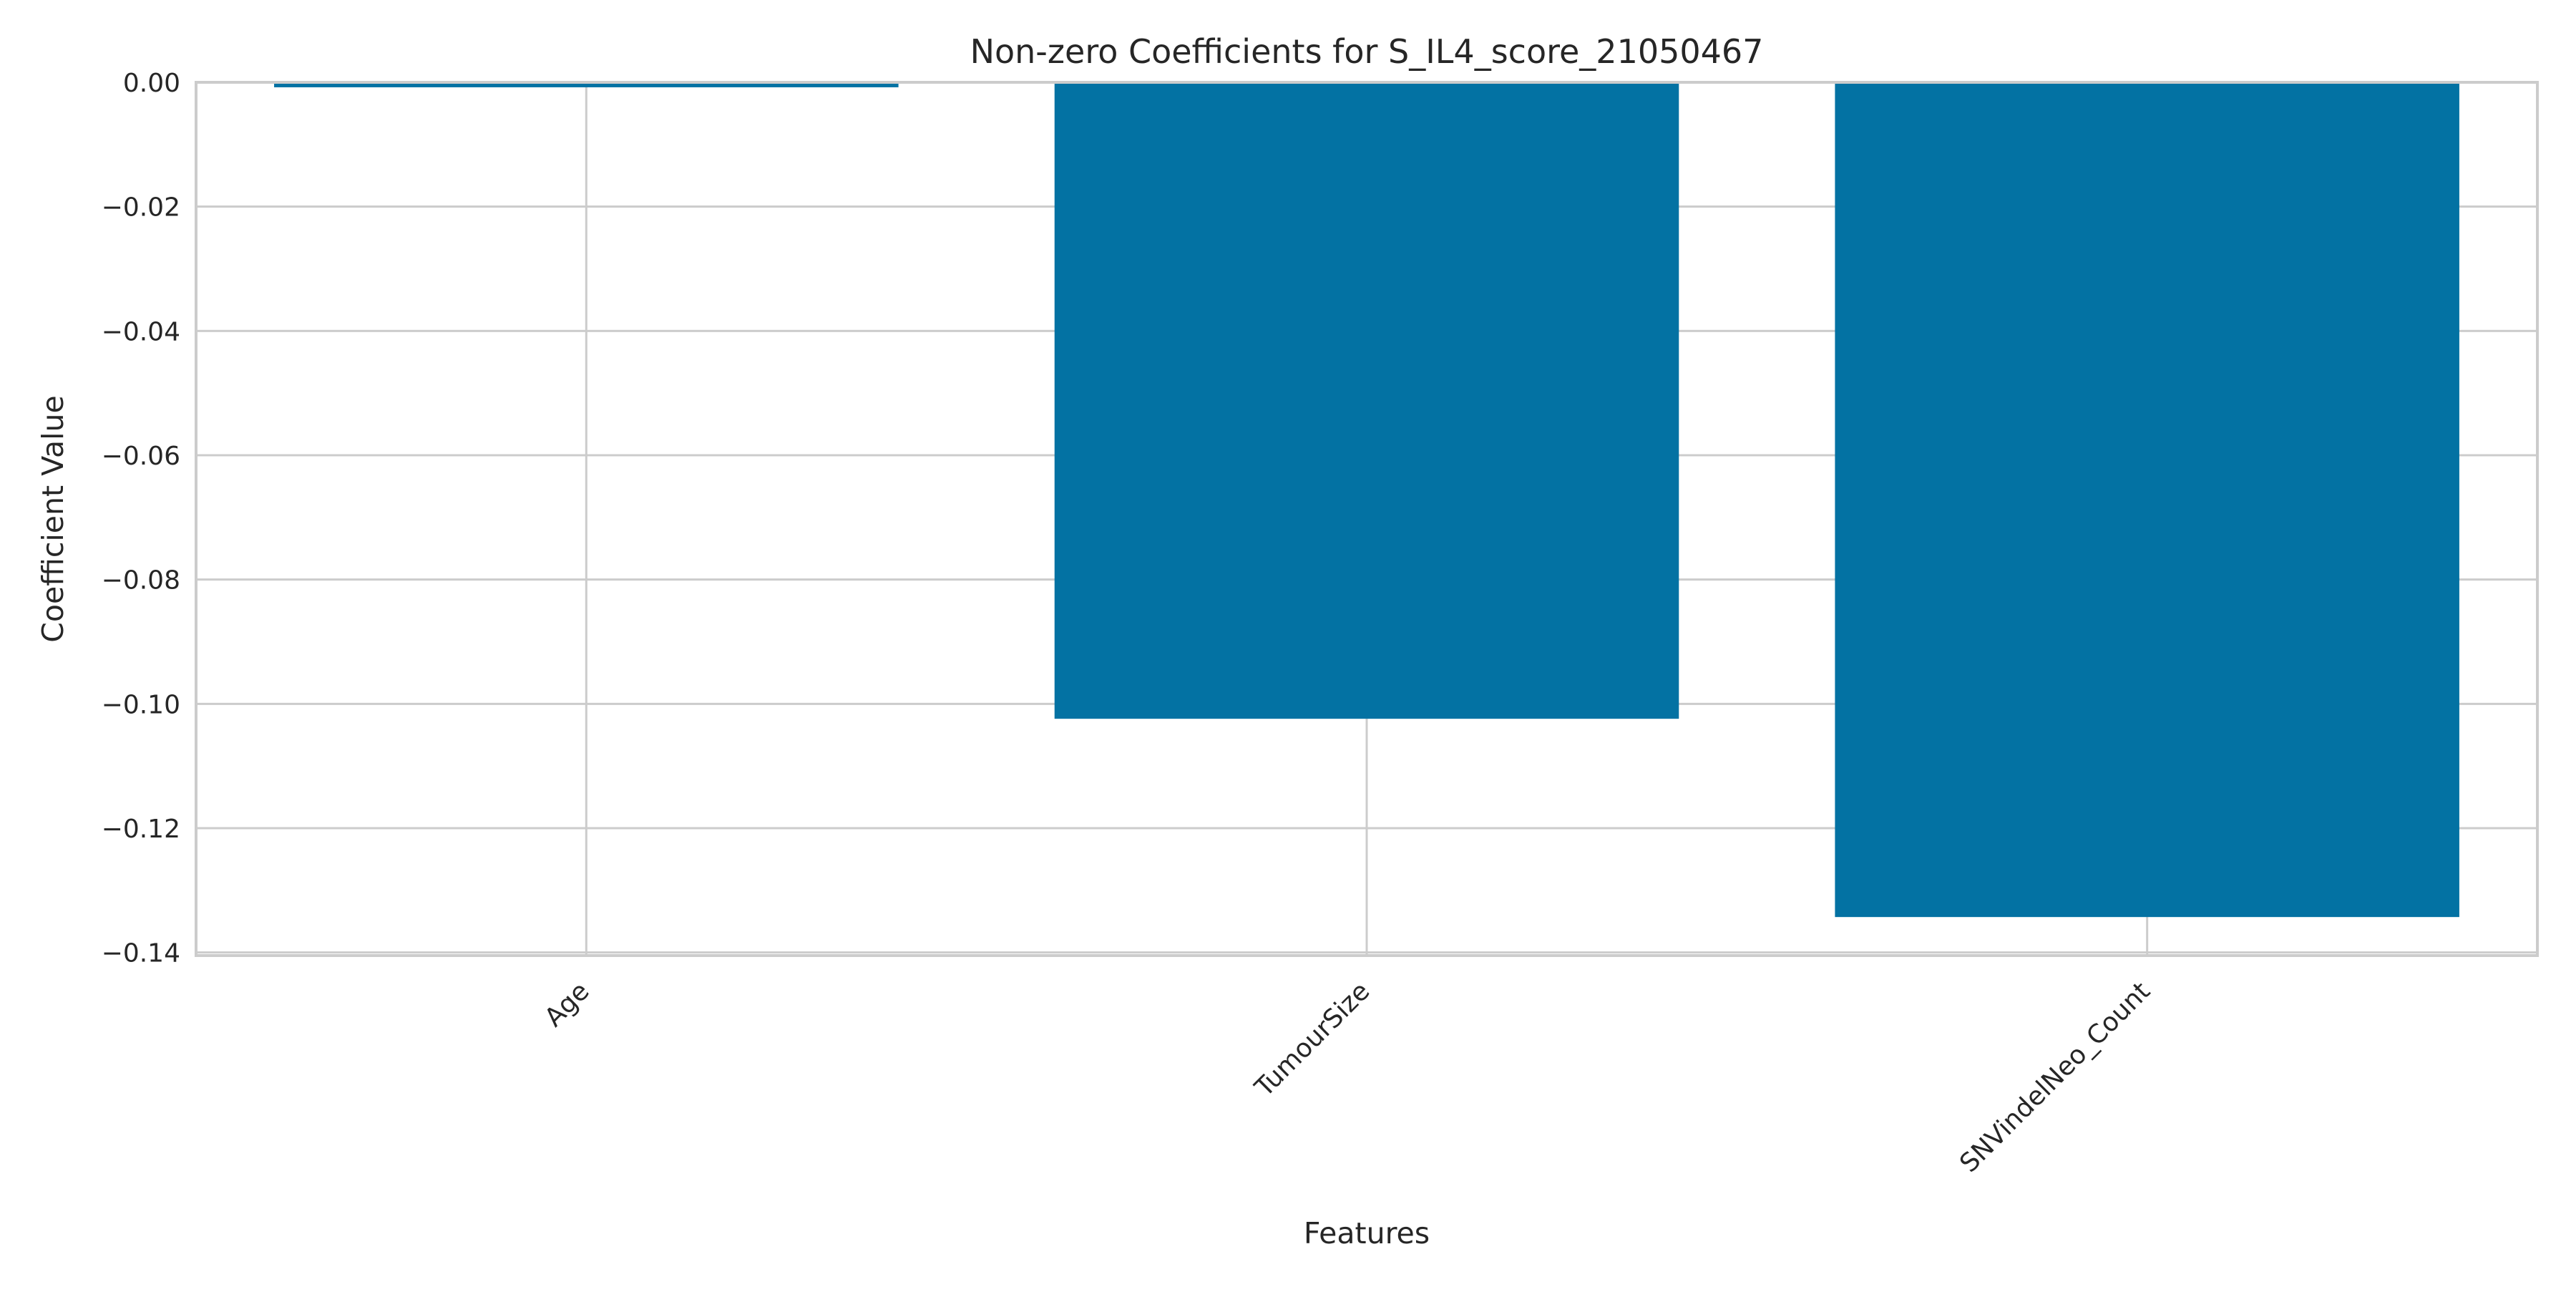  Describe the element at coordinates (1367, 1233) in the screenshot. I see `x-axis-label: Features` at that location.